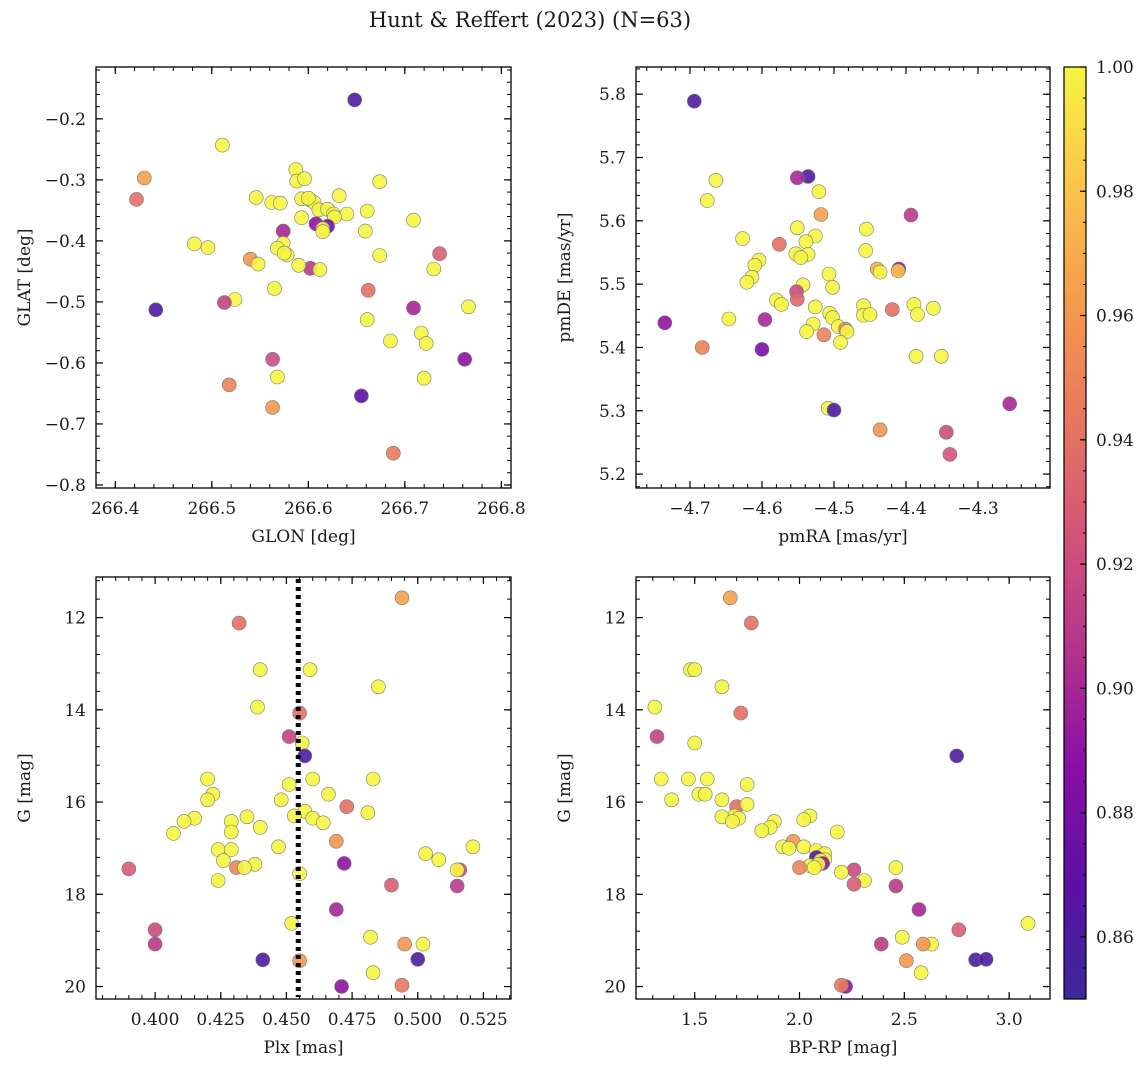 The width and height of the screenshot is (1148, 1067). I want to click on x-tick-label: −4.7, so click(689, 509).